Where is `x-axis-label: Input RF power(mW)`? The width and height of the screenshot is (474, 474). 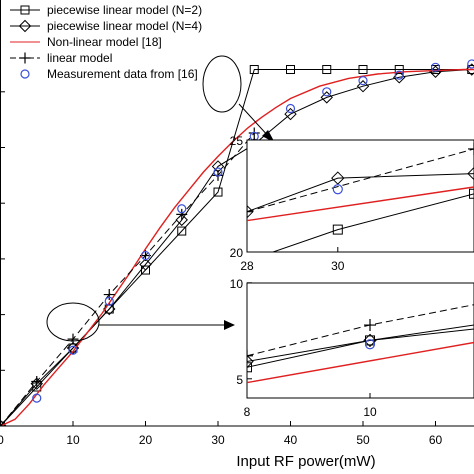
x-axis-label: Input RF power(mW) is located at coordinates (305, 461).